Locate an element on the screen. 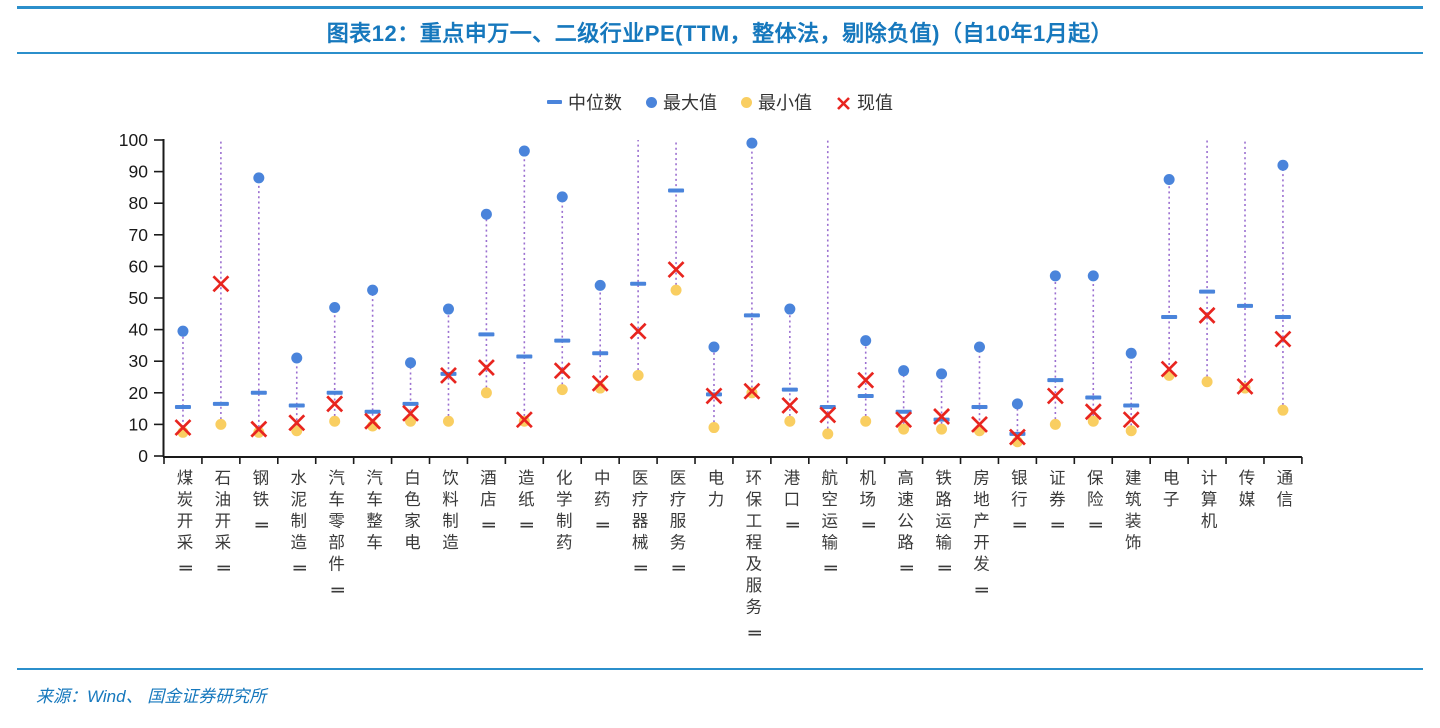 The height and width of the screenshot is (728, 1440). category-label: 银行Ⅱ is located at coordinates (1016, 502).